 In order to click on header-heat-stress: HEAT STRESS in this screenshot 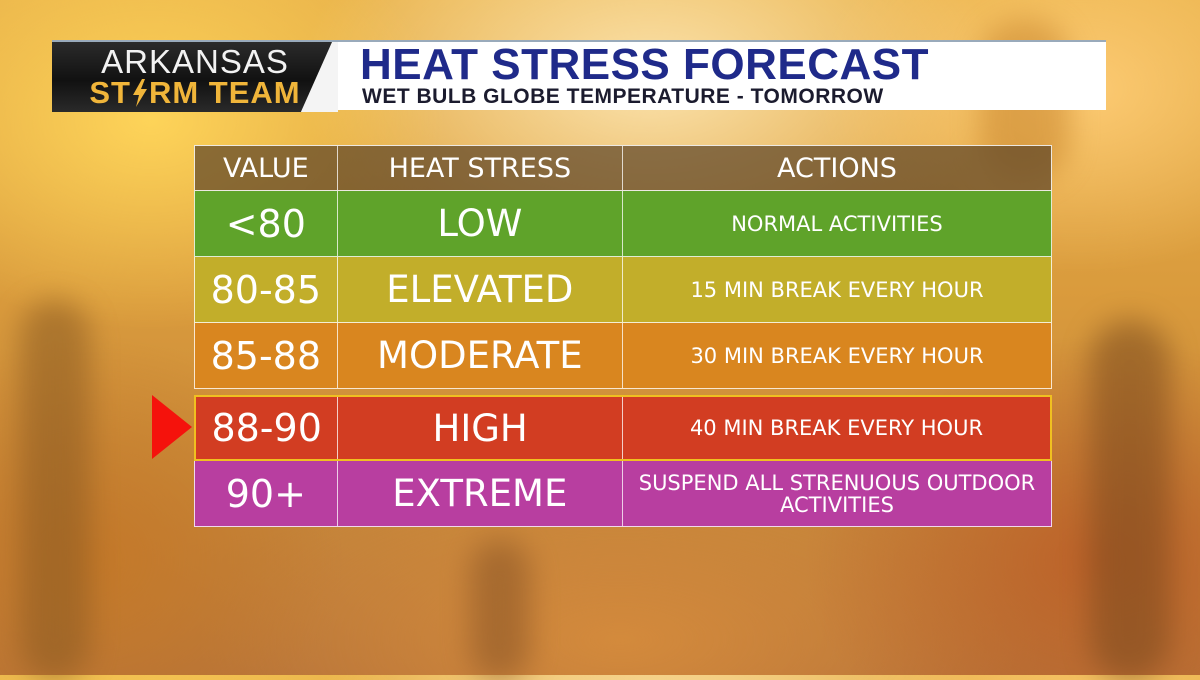, I will do `click(480, 168)`.